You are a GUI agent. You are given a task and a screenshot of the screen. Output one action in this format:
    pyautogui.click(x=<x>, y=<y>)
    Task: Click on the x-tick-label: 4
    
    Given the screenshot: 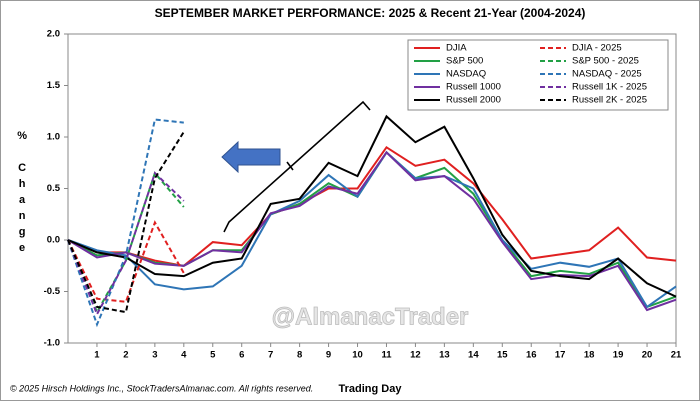 What is the action you would take?
    pyautogui.click(x=184, y=355)
    